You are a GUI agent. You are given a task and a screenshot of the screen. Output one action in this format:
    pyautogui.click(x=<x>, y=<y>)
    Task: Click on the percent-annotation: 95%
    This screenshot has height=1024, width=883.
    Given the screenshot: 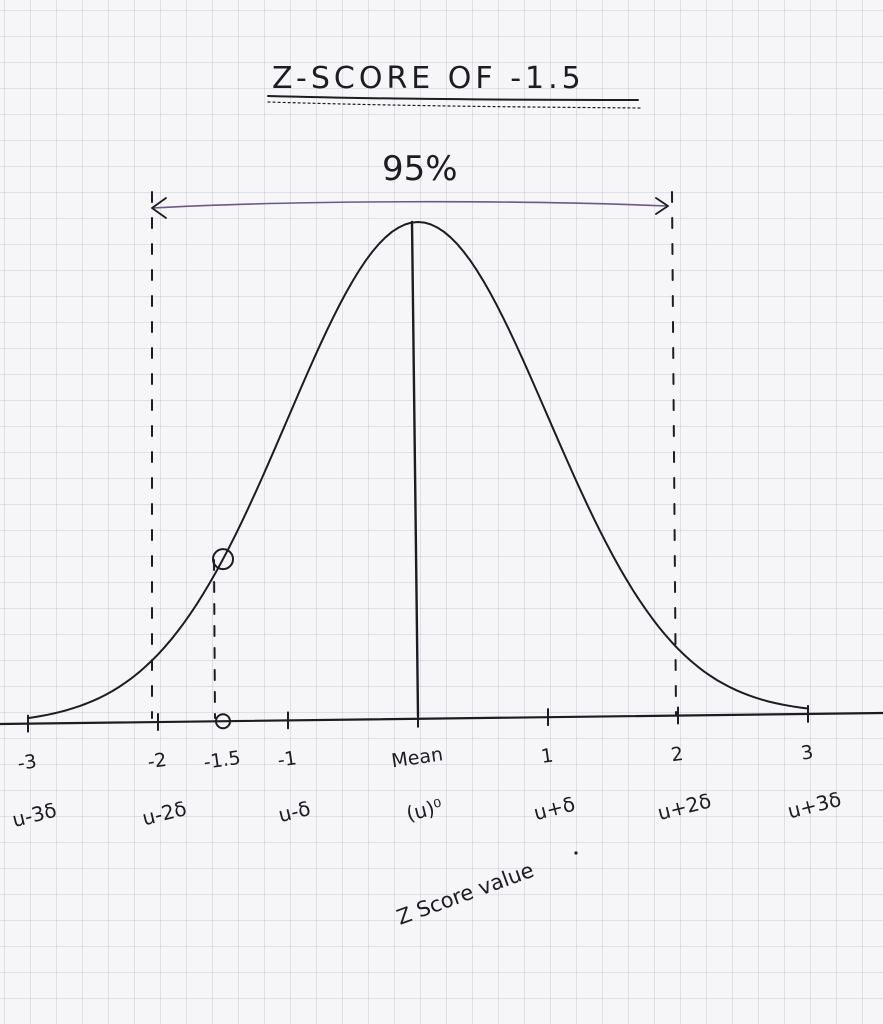 What is the action you would take?
    pyautogui.click(x=420, y=169)
    